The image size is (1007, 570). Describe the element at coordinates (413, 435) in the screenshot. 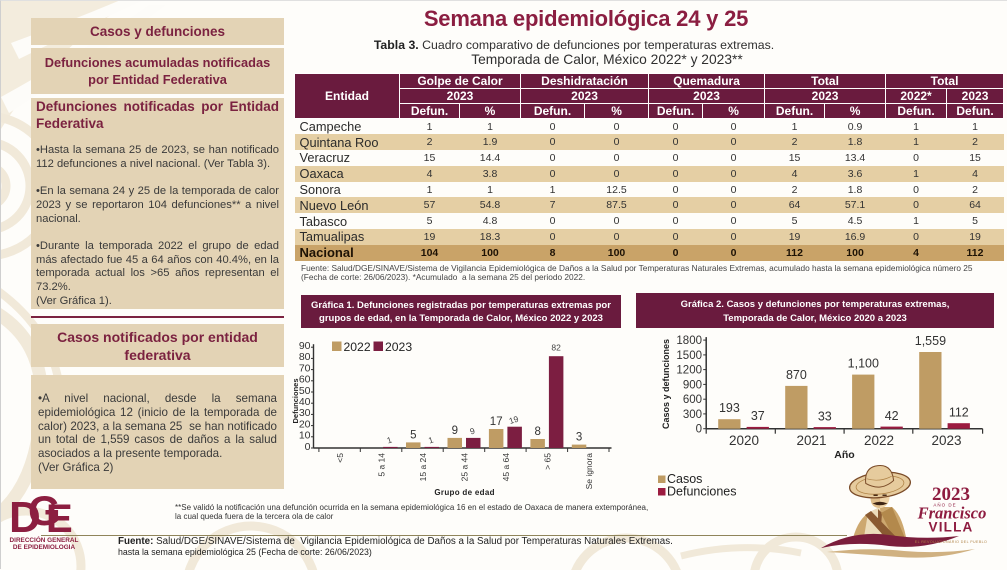

I see `svg-text: 5` at that location.